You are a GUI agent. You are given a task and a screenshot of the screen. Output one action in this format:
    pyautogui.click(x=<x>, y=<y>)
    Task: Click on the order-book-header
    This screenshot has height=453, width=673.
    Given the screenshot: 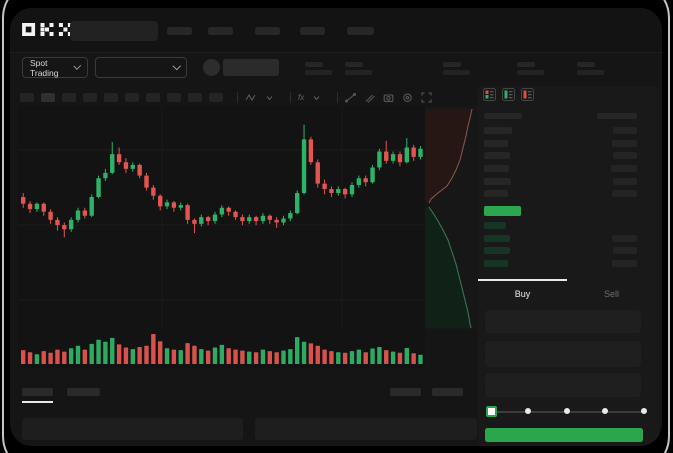 What is the action you would take?
    pyautogui.click(x=568, y=116)
    